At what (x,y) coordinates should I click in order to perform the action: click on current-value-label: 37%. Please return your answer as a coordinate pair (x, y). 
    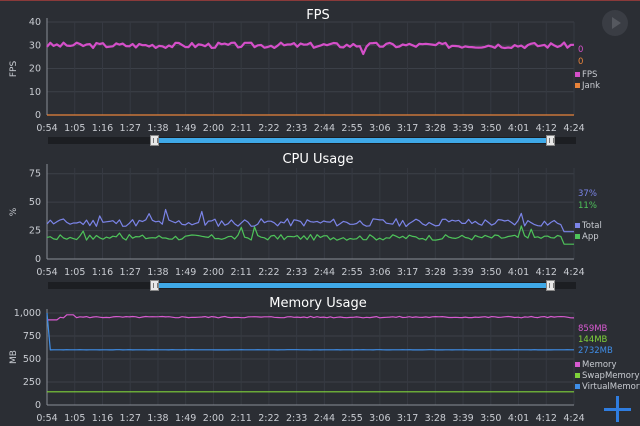
    Looking at the image, I should click on (587, 194).